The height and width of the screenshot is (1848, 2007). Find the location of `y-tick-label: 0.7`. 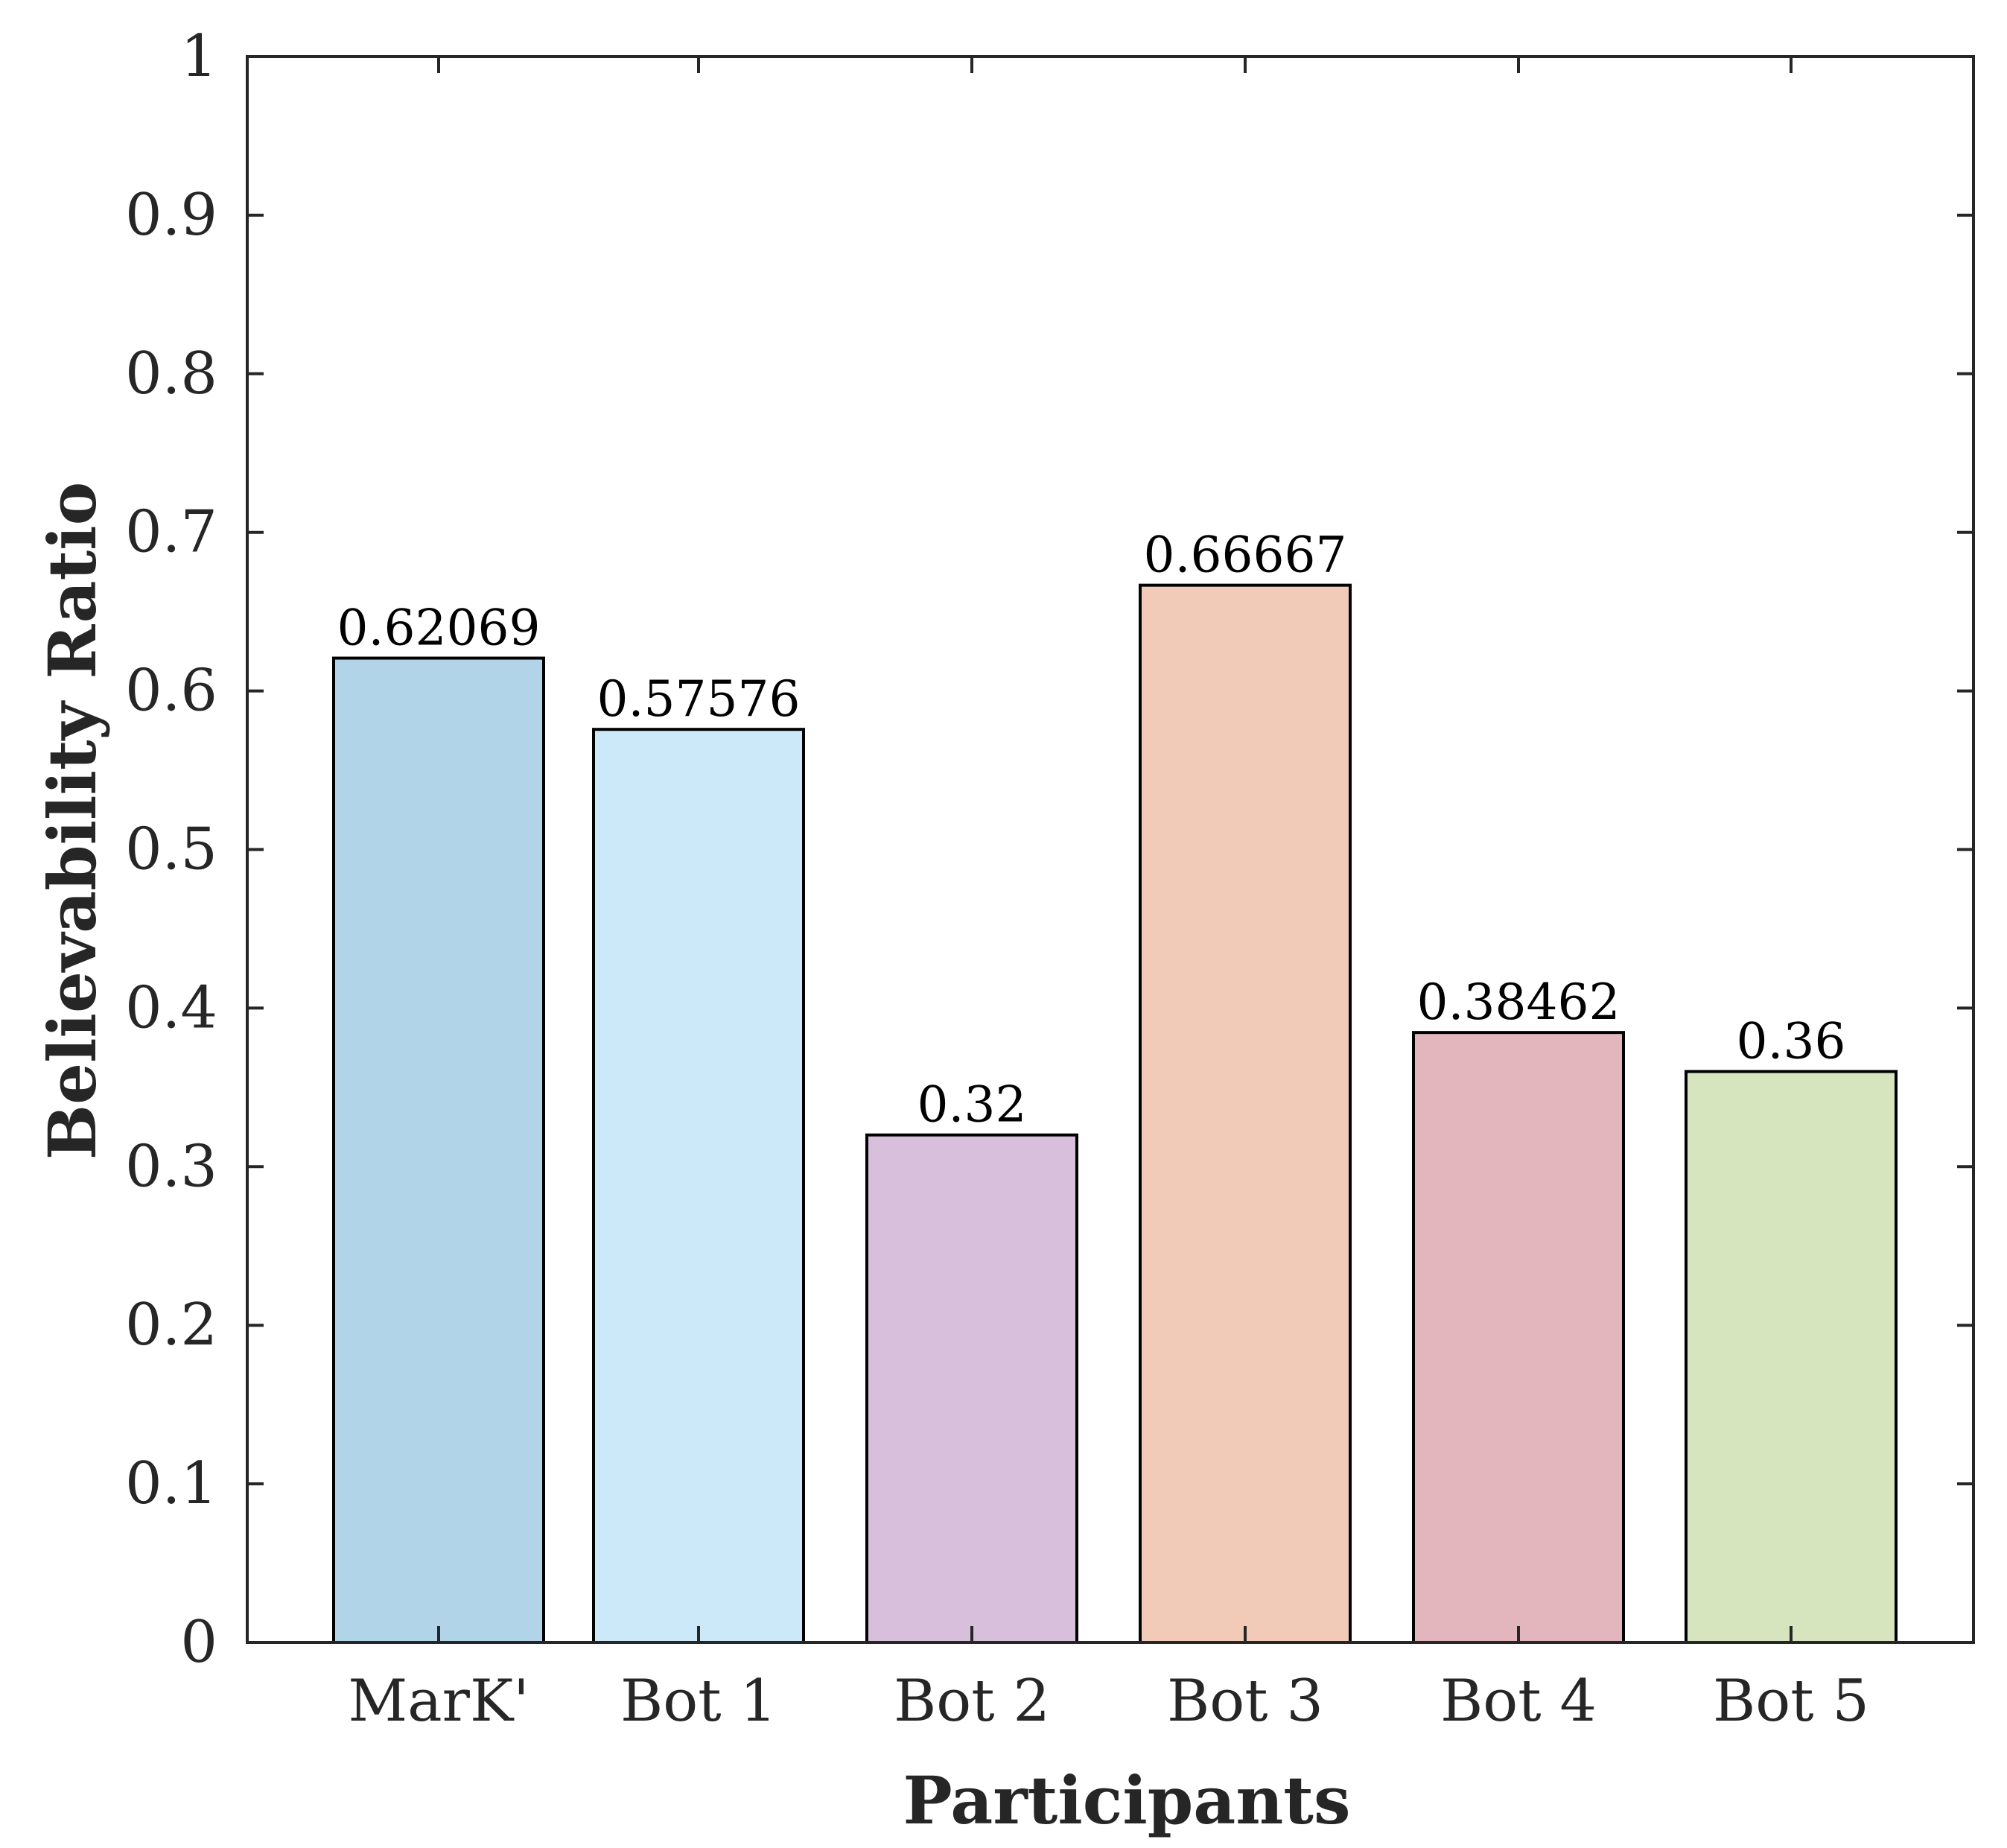

y-tick-label: 0.7 is located at coordinates (171, 532).